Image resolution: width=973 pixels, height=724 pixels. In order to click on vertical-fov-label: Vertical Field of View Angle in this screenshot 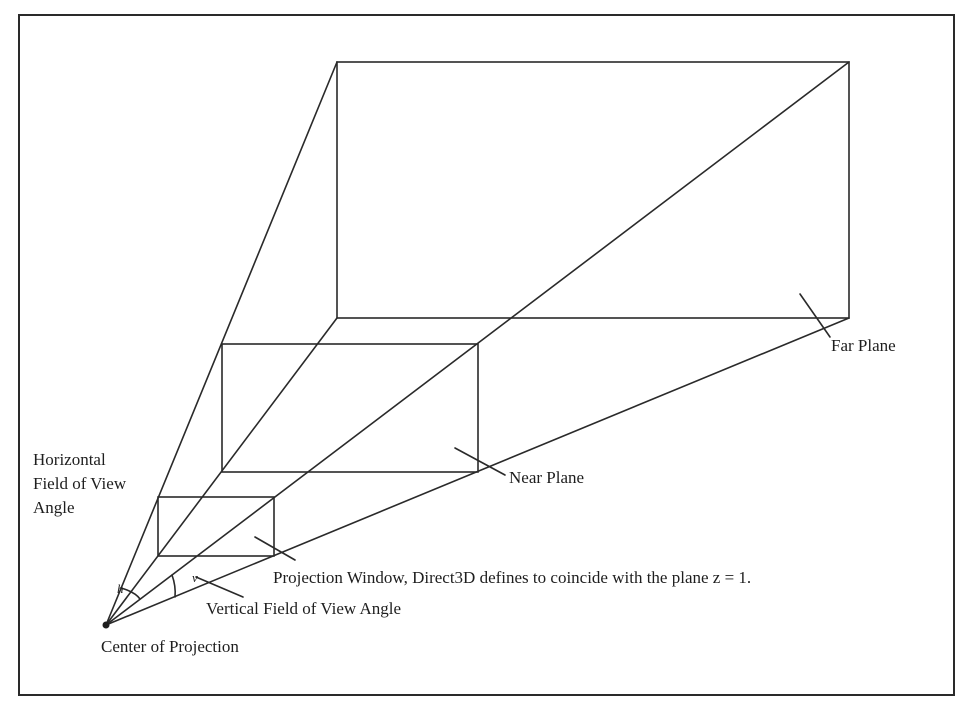, I will do `click(303, 608)`.